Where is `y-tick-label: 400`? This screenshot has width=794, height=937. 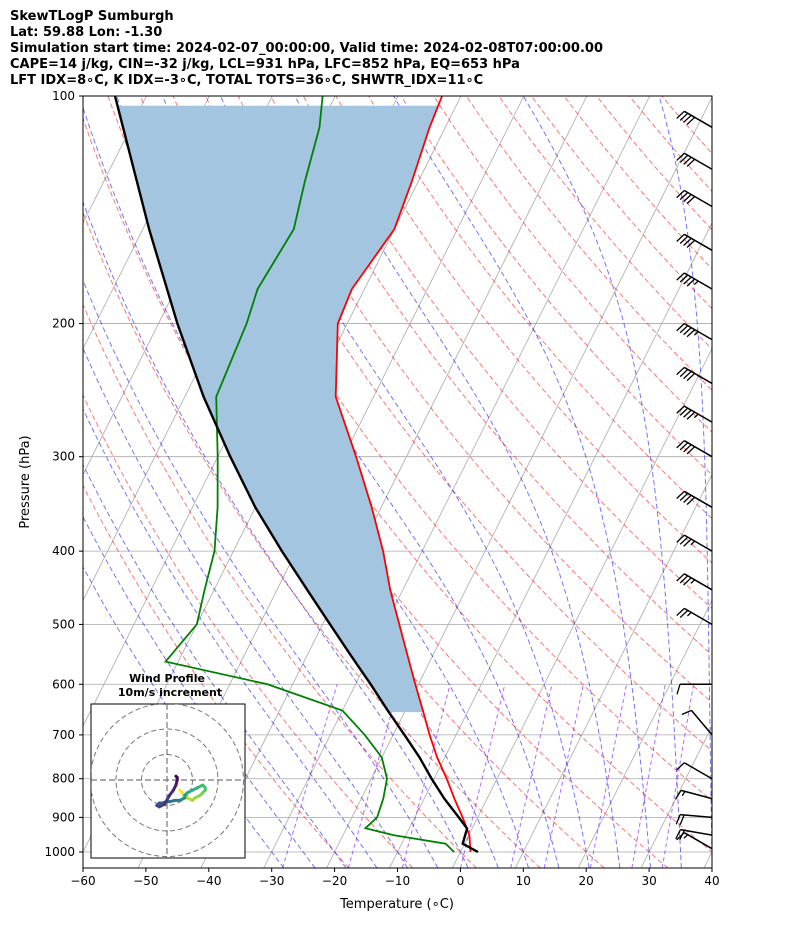 y-tick-label: 400 is located at coordinates (63, 551).